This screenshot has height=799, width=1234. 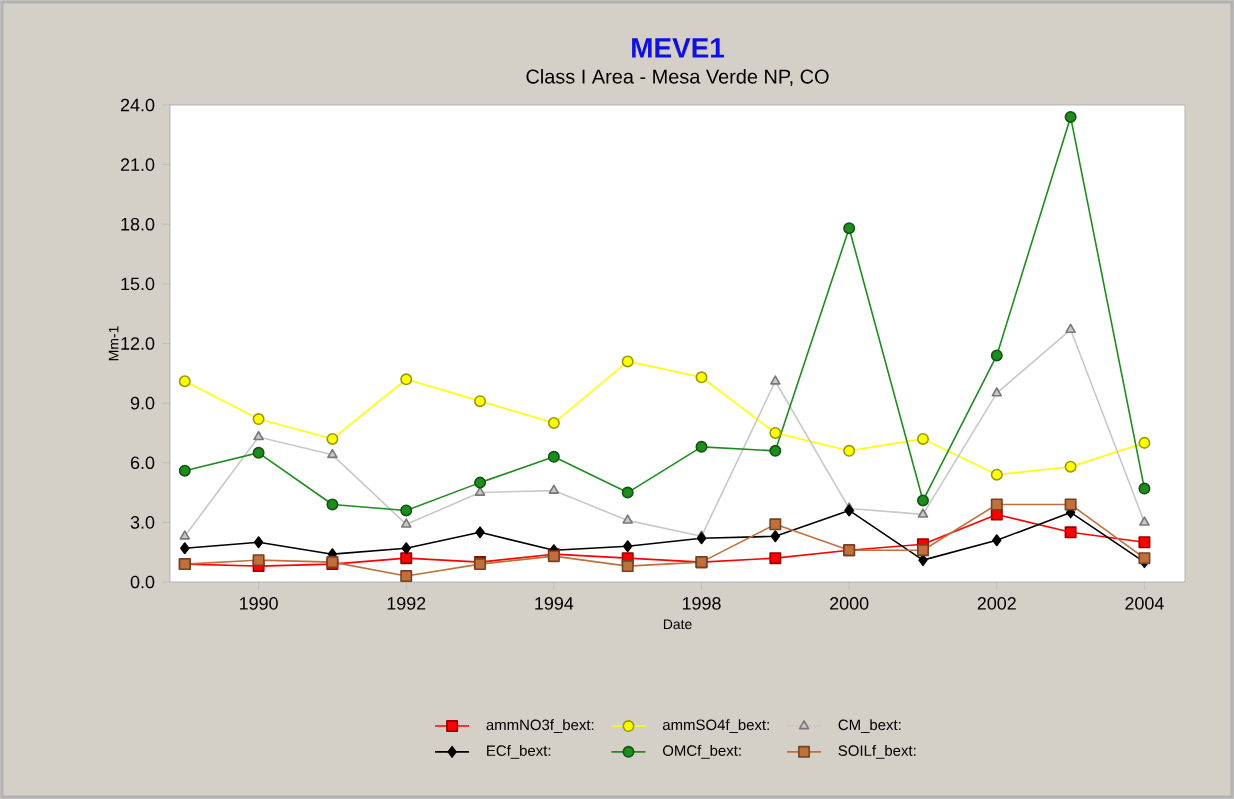 What do you see at coordinates (678, 48) in the screenshot?
I see `chart-title: MEVE1` at bounding box center [678, 48].